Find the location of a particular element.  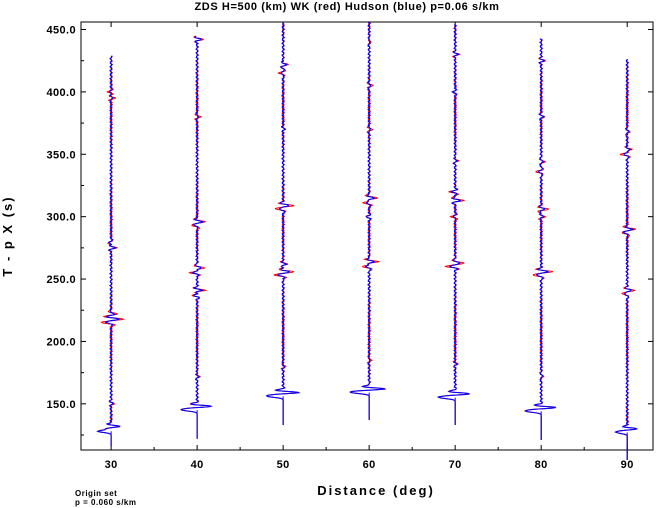

trace-60deg is located at coordinates (368, 221).